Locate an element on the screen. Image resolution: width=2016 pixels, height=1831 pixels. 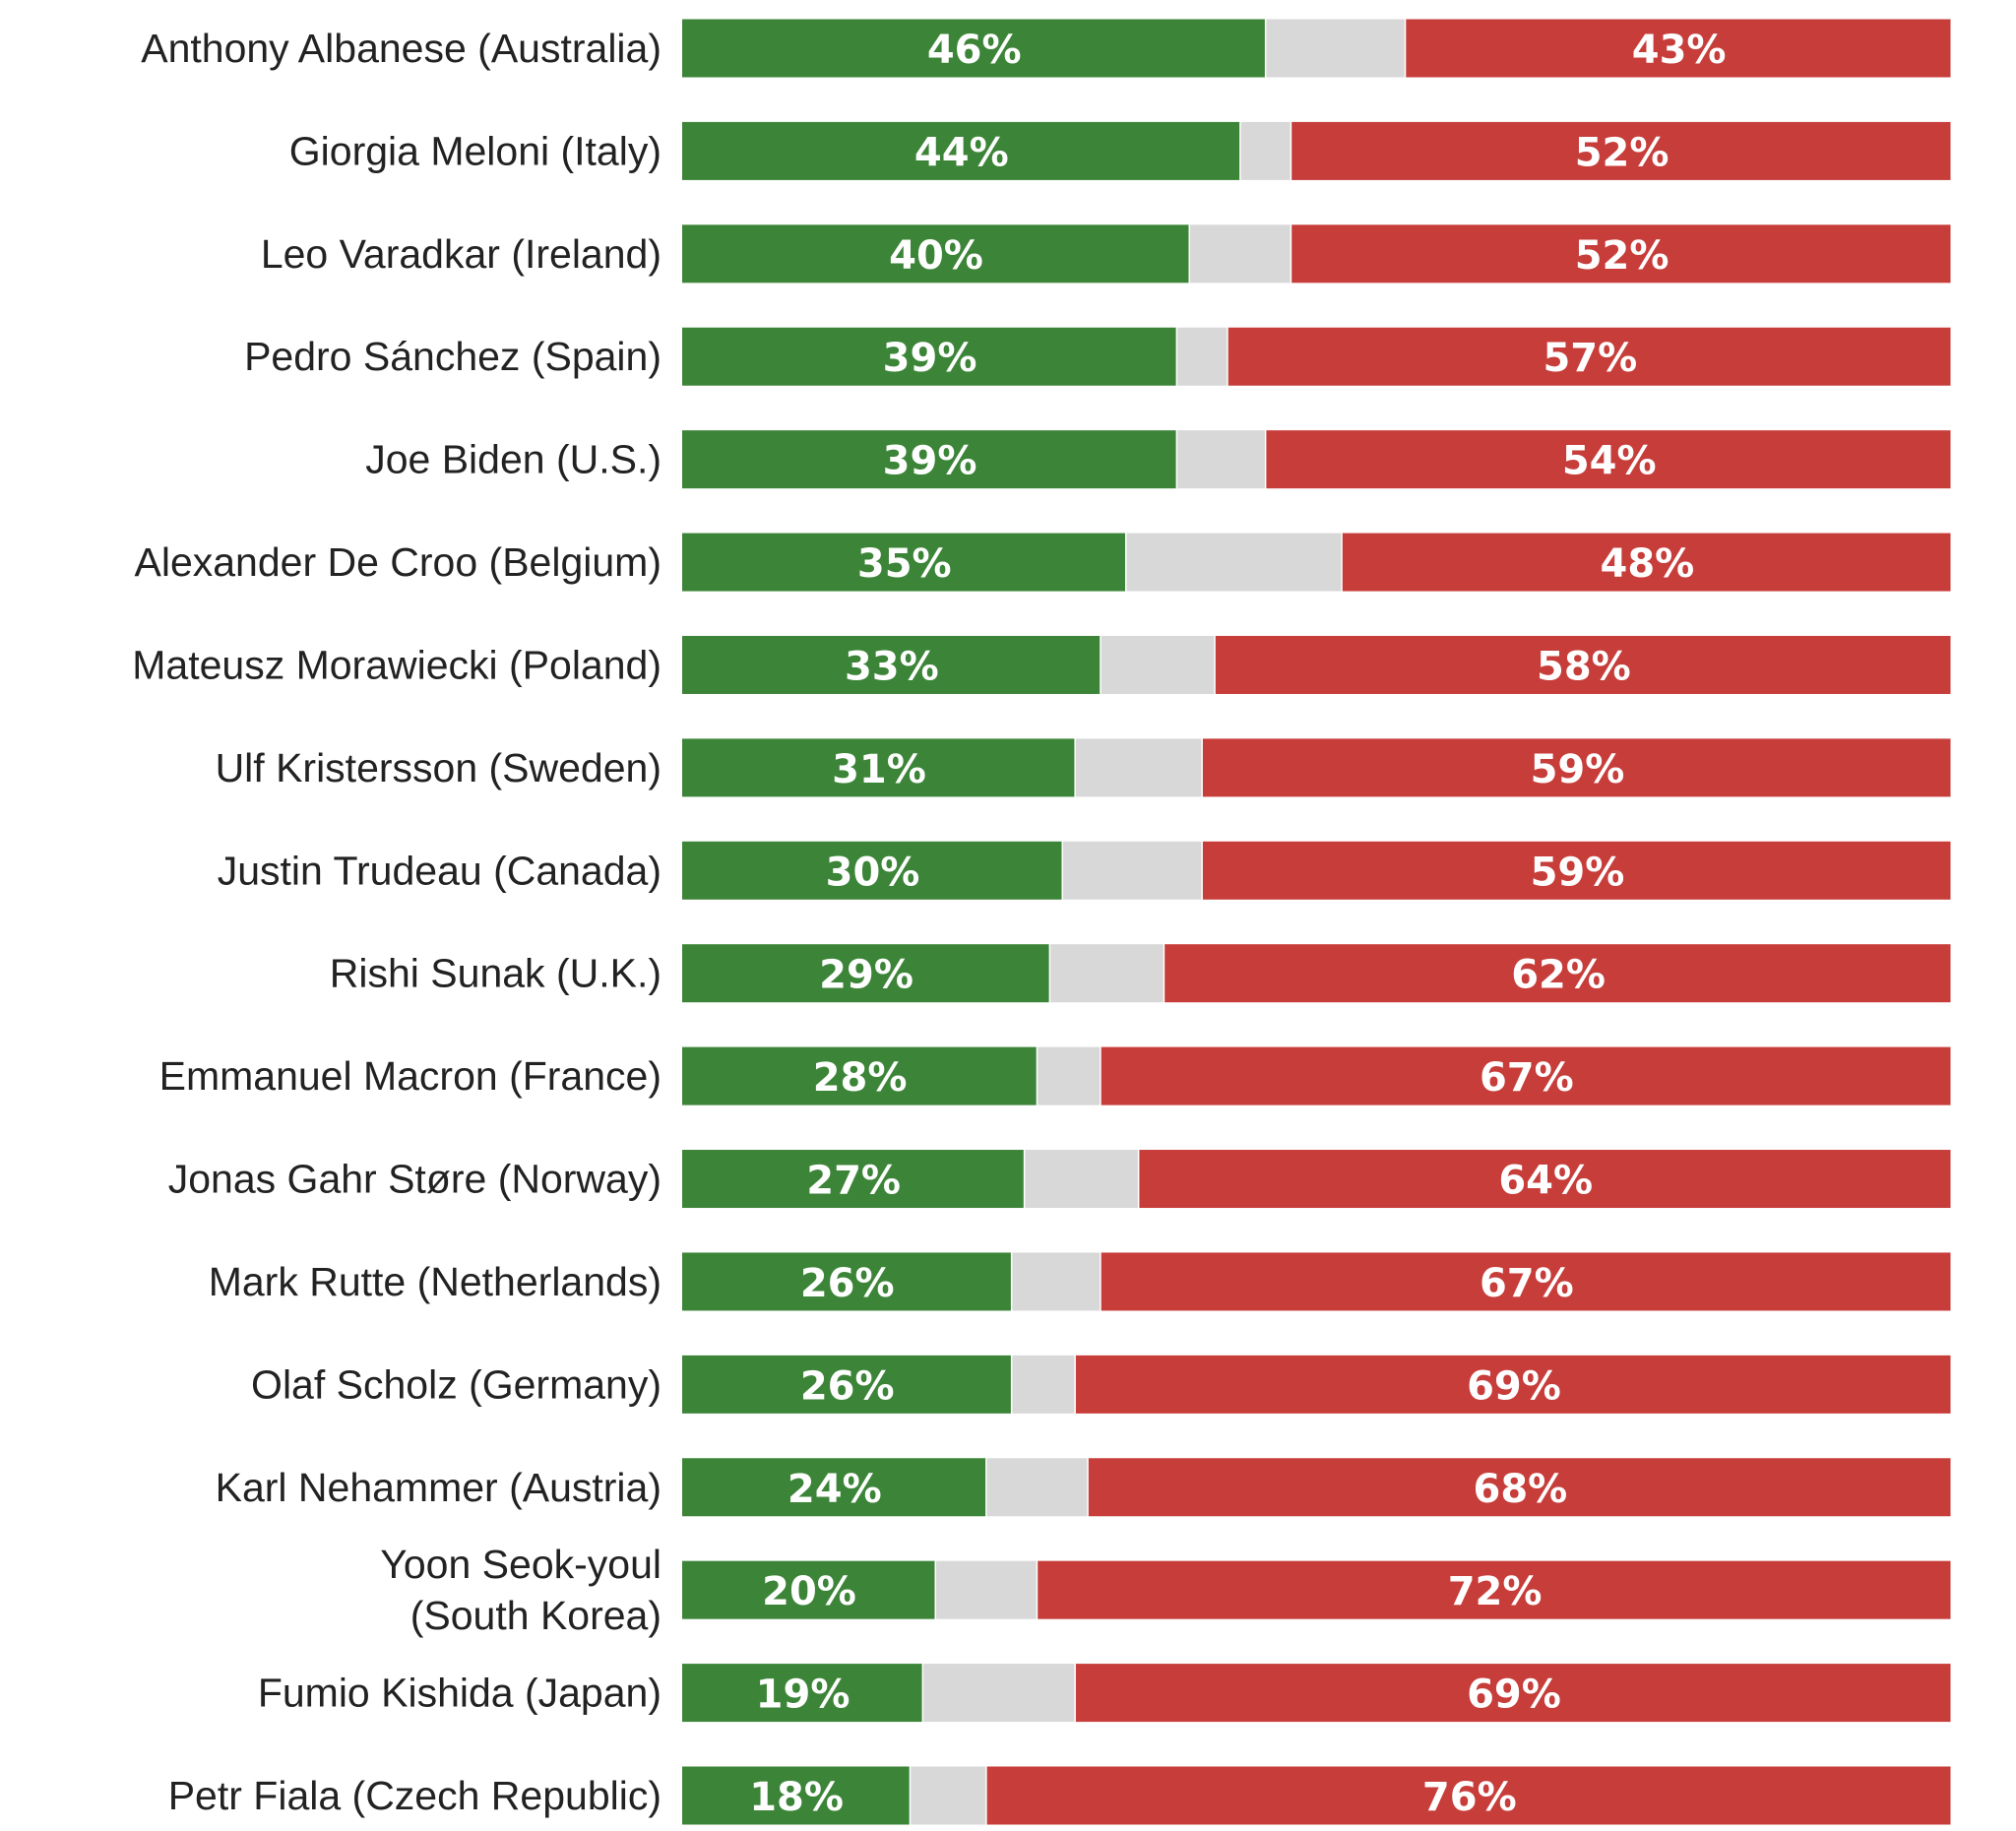
category-label-line: Petr Fiala (Czech Republic) is located at coordinates (415, 1795).